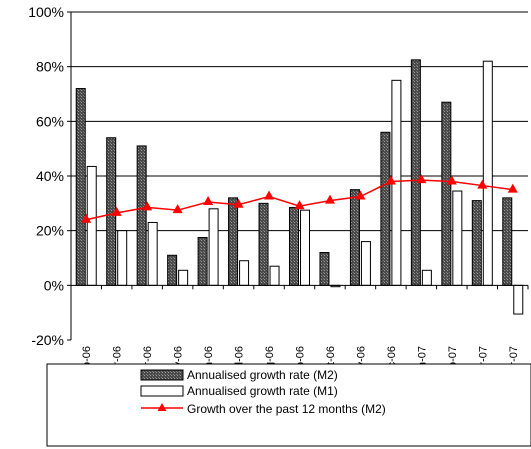 The width and height of the screenshot is (531, 449). What do you see at coordinates (50, 176) in the screenshot?
I see `y-tick-label: 40%` at bounding box center [50, 176].